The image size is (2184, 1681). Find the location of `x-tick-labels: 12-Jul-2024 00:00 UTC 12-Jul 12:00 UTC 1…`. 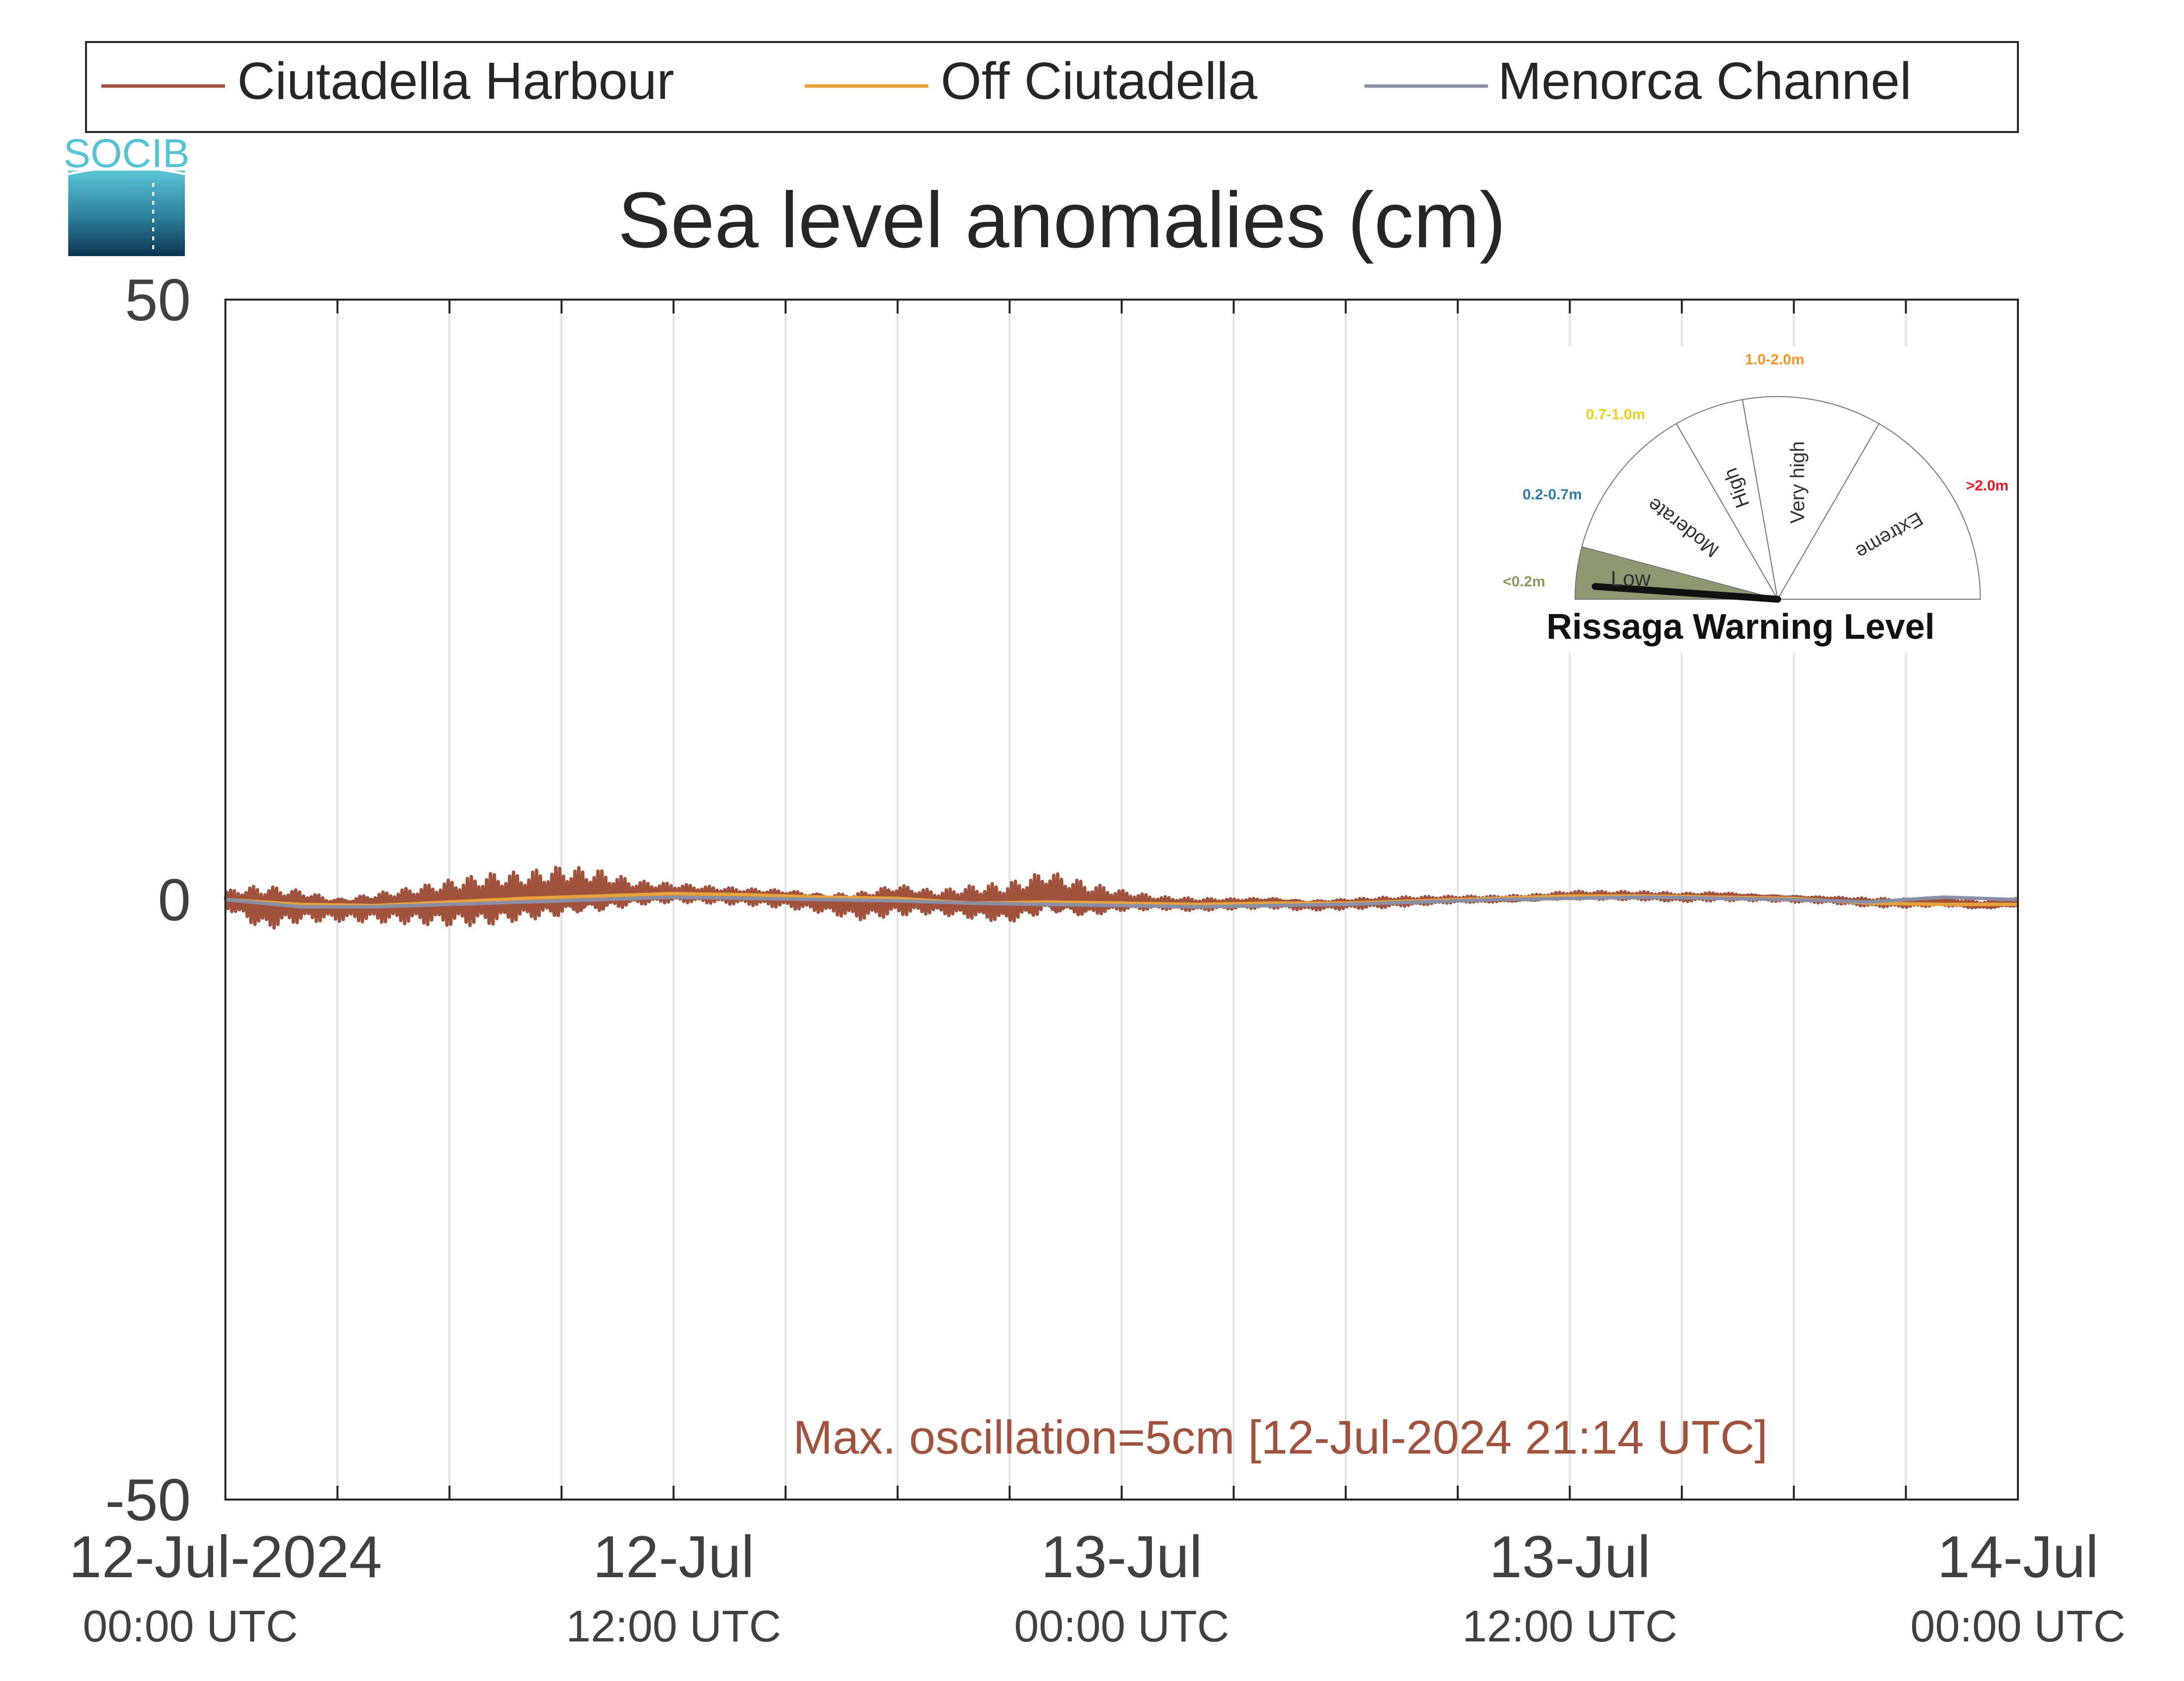

x-tick-labels: 12-Jul-2024 00:00 UTC 12-Jul 12:00 UTC 1… is located at coordinates (1097, 1587).